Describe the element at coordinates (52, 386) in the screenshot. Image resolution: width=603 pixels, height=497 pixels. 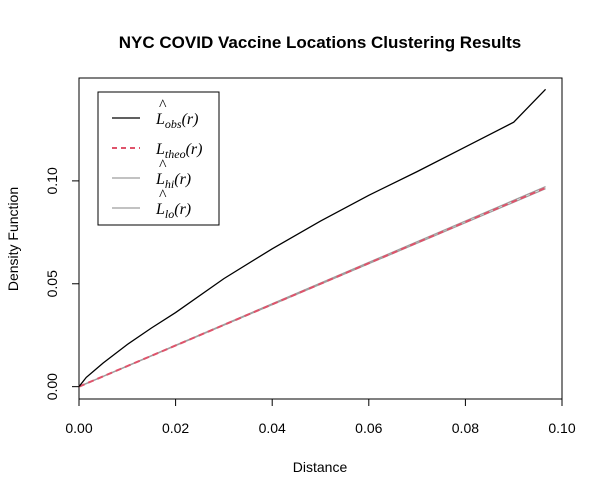
I see `y-tick-label: 0.00` at that location.